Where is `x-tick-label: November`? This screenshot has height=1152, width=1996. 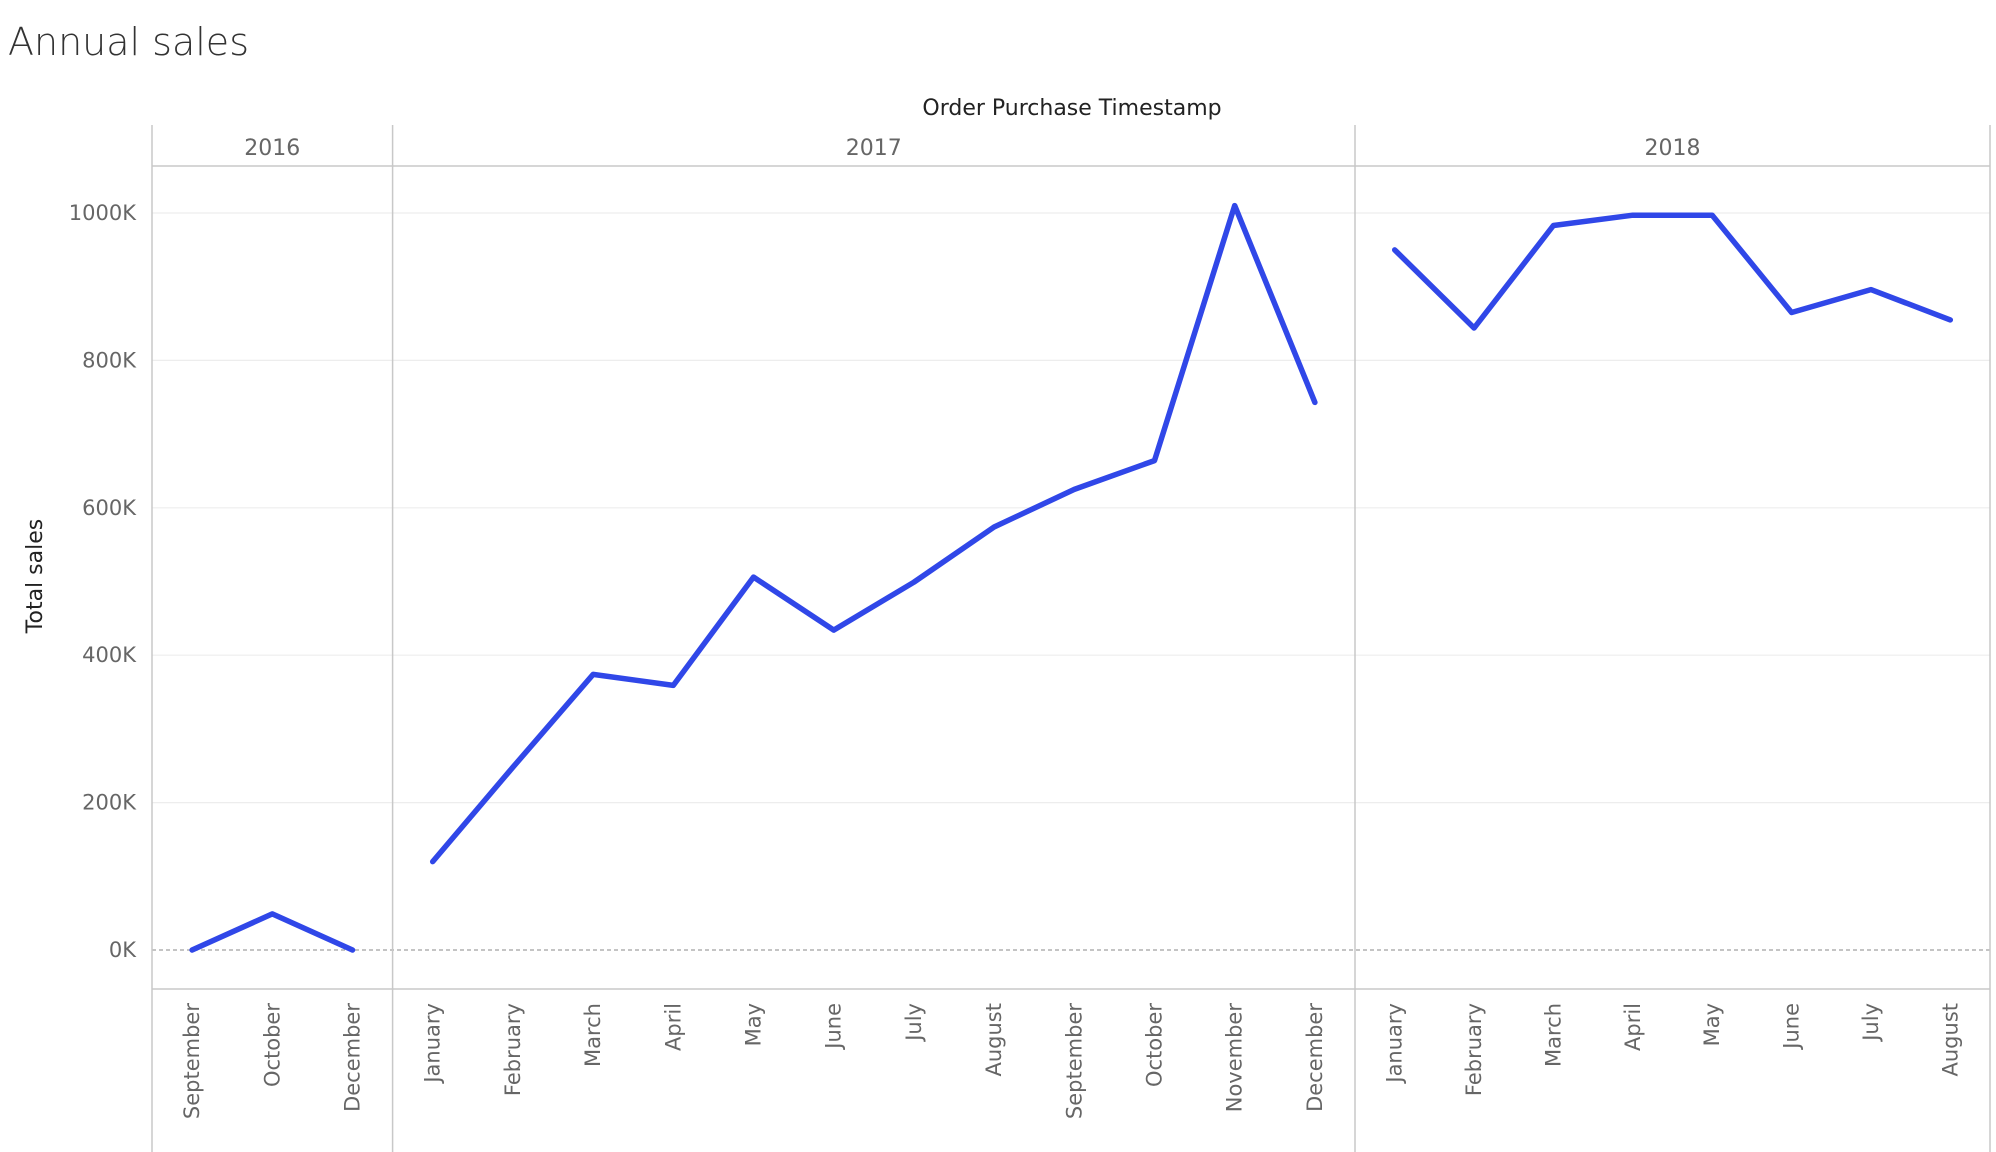 x-tick-label: November is located at coordinates (1235, 1058).